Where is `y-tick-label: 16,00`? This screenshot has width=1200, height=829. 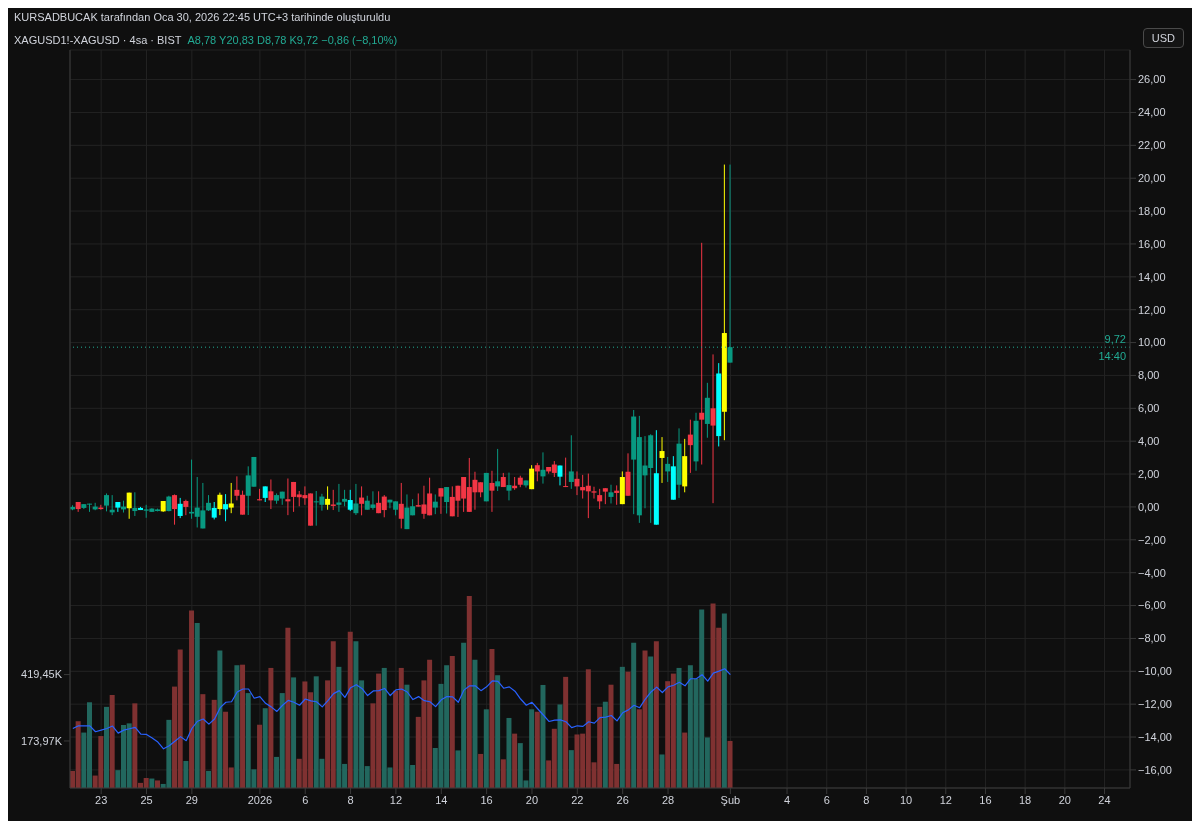
y-tick-label: 16,00 is located at coordinates (1152, 243).